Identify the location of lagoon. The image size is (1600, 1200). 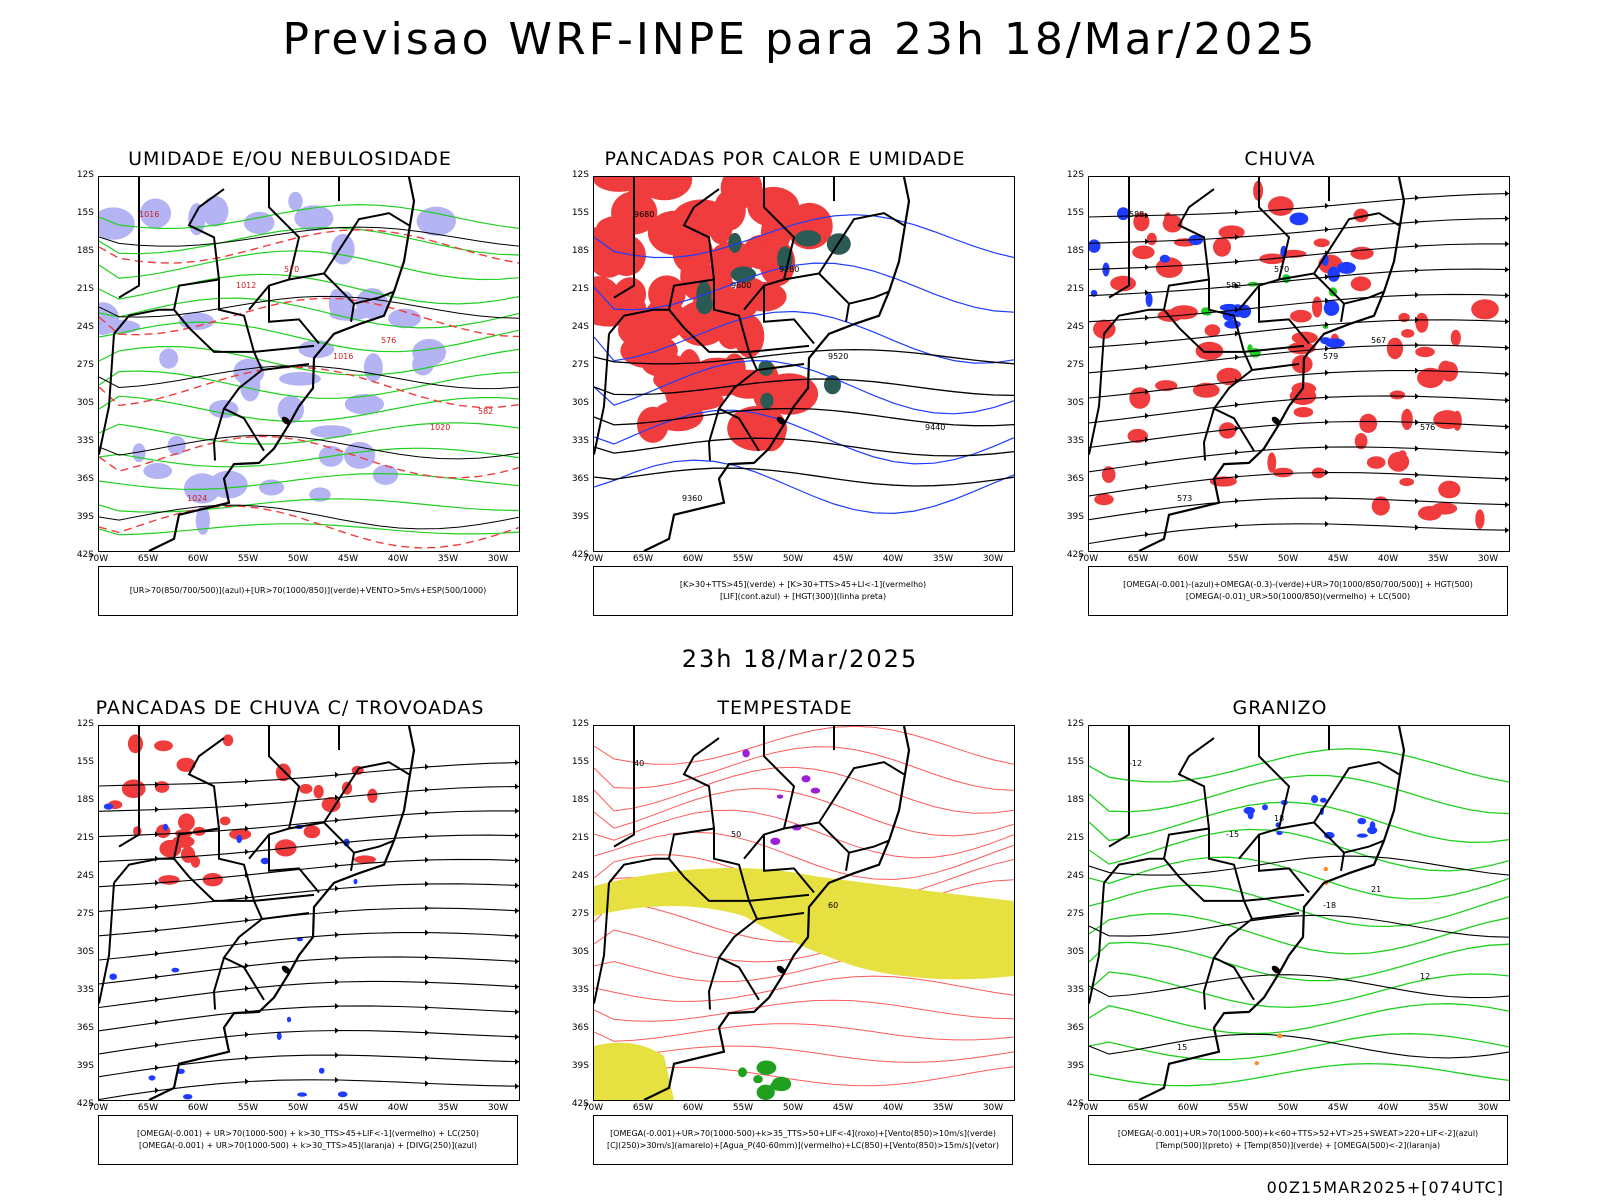
(286, 969).